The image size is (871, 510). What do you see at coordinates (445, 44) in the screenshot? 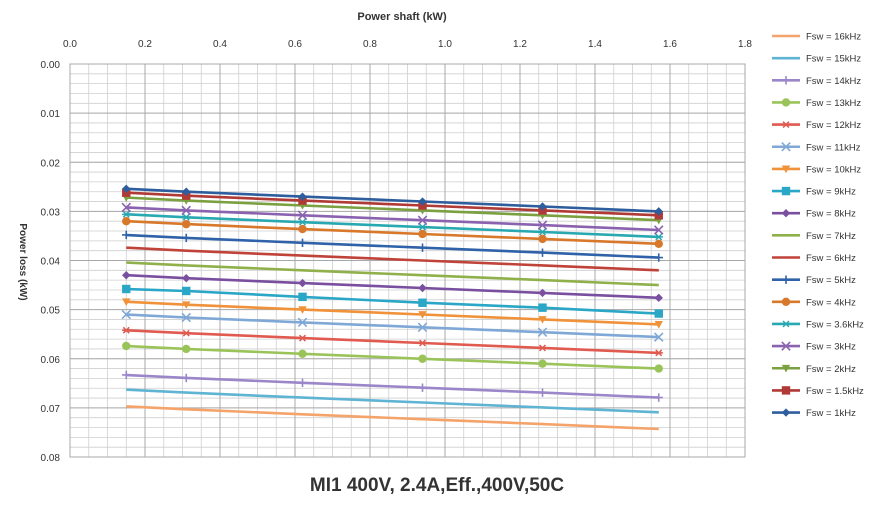
I see `x-tick-label: 1.0` at bounding box center [445, 44].